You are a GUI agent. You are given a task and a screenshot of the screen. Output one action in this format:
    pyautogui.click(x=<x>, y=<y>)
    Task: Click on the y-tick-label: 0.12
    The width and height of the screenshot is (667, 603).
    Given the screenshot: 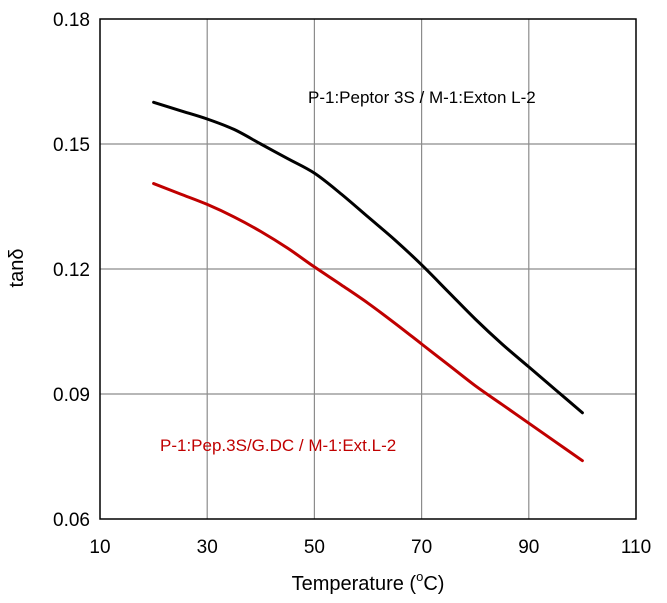 What is the action you would take?
    pyautogui.click(x=71, y=270)
    